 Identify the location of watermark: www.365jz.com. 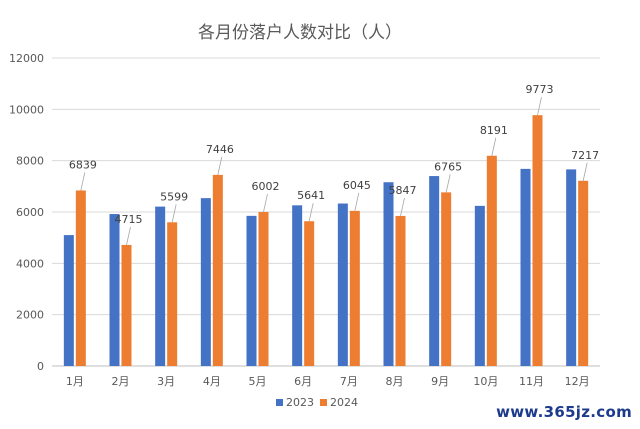
(564, 412).